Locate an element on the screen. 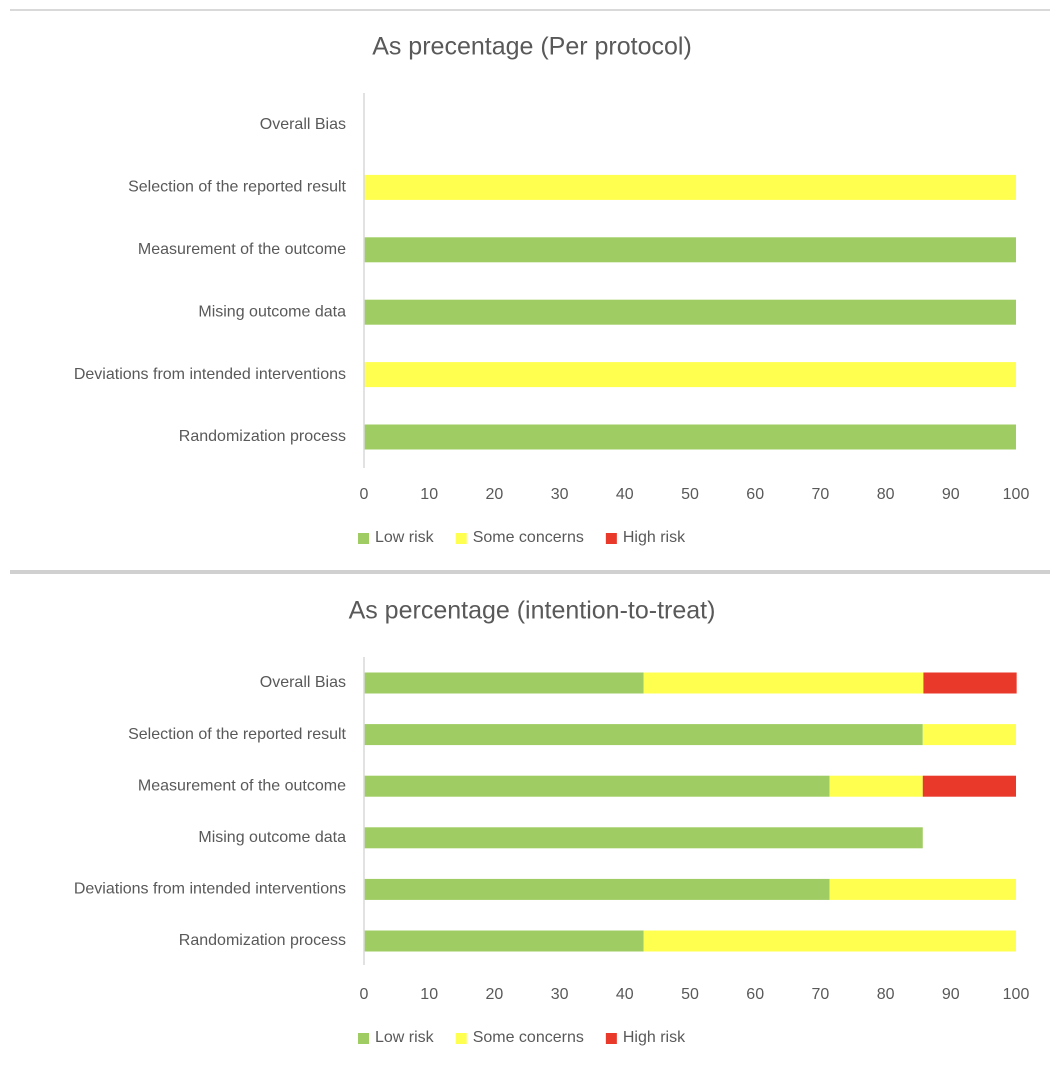  chart-title: As percentage (intention-to-treat) is located at coordinates (532, 611).